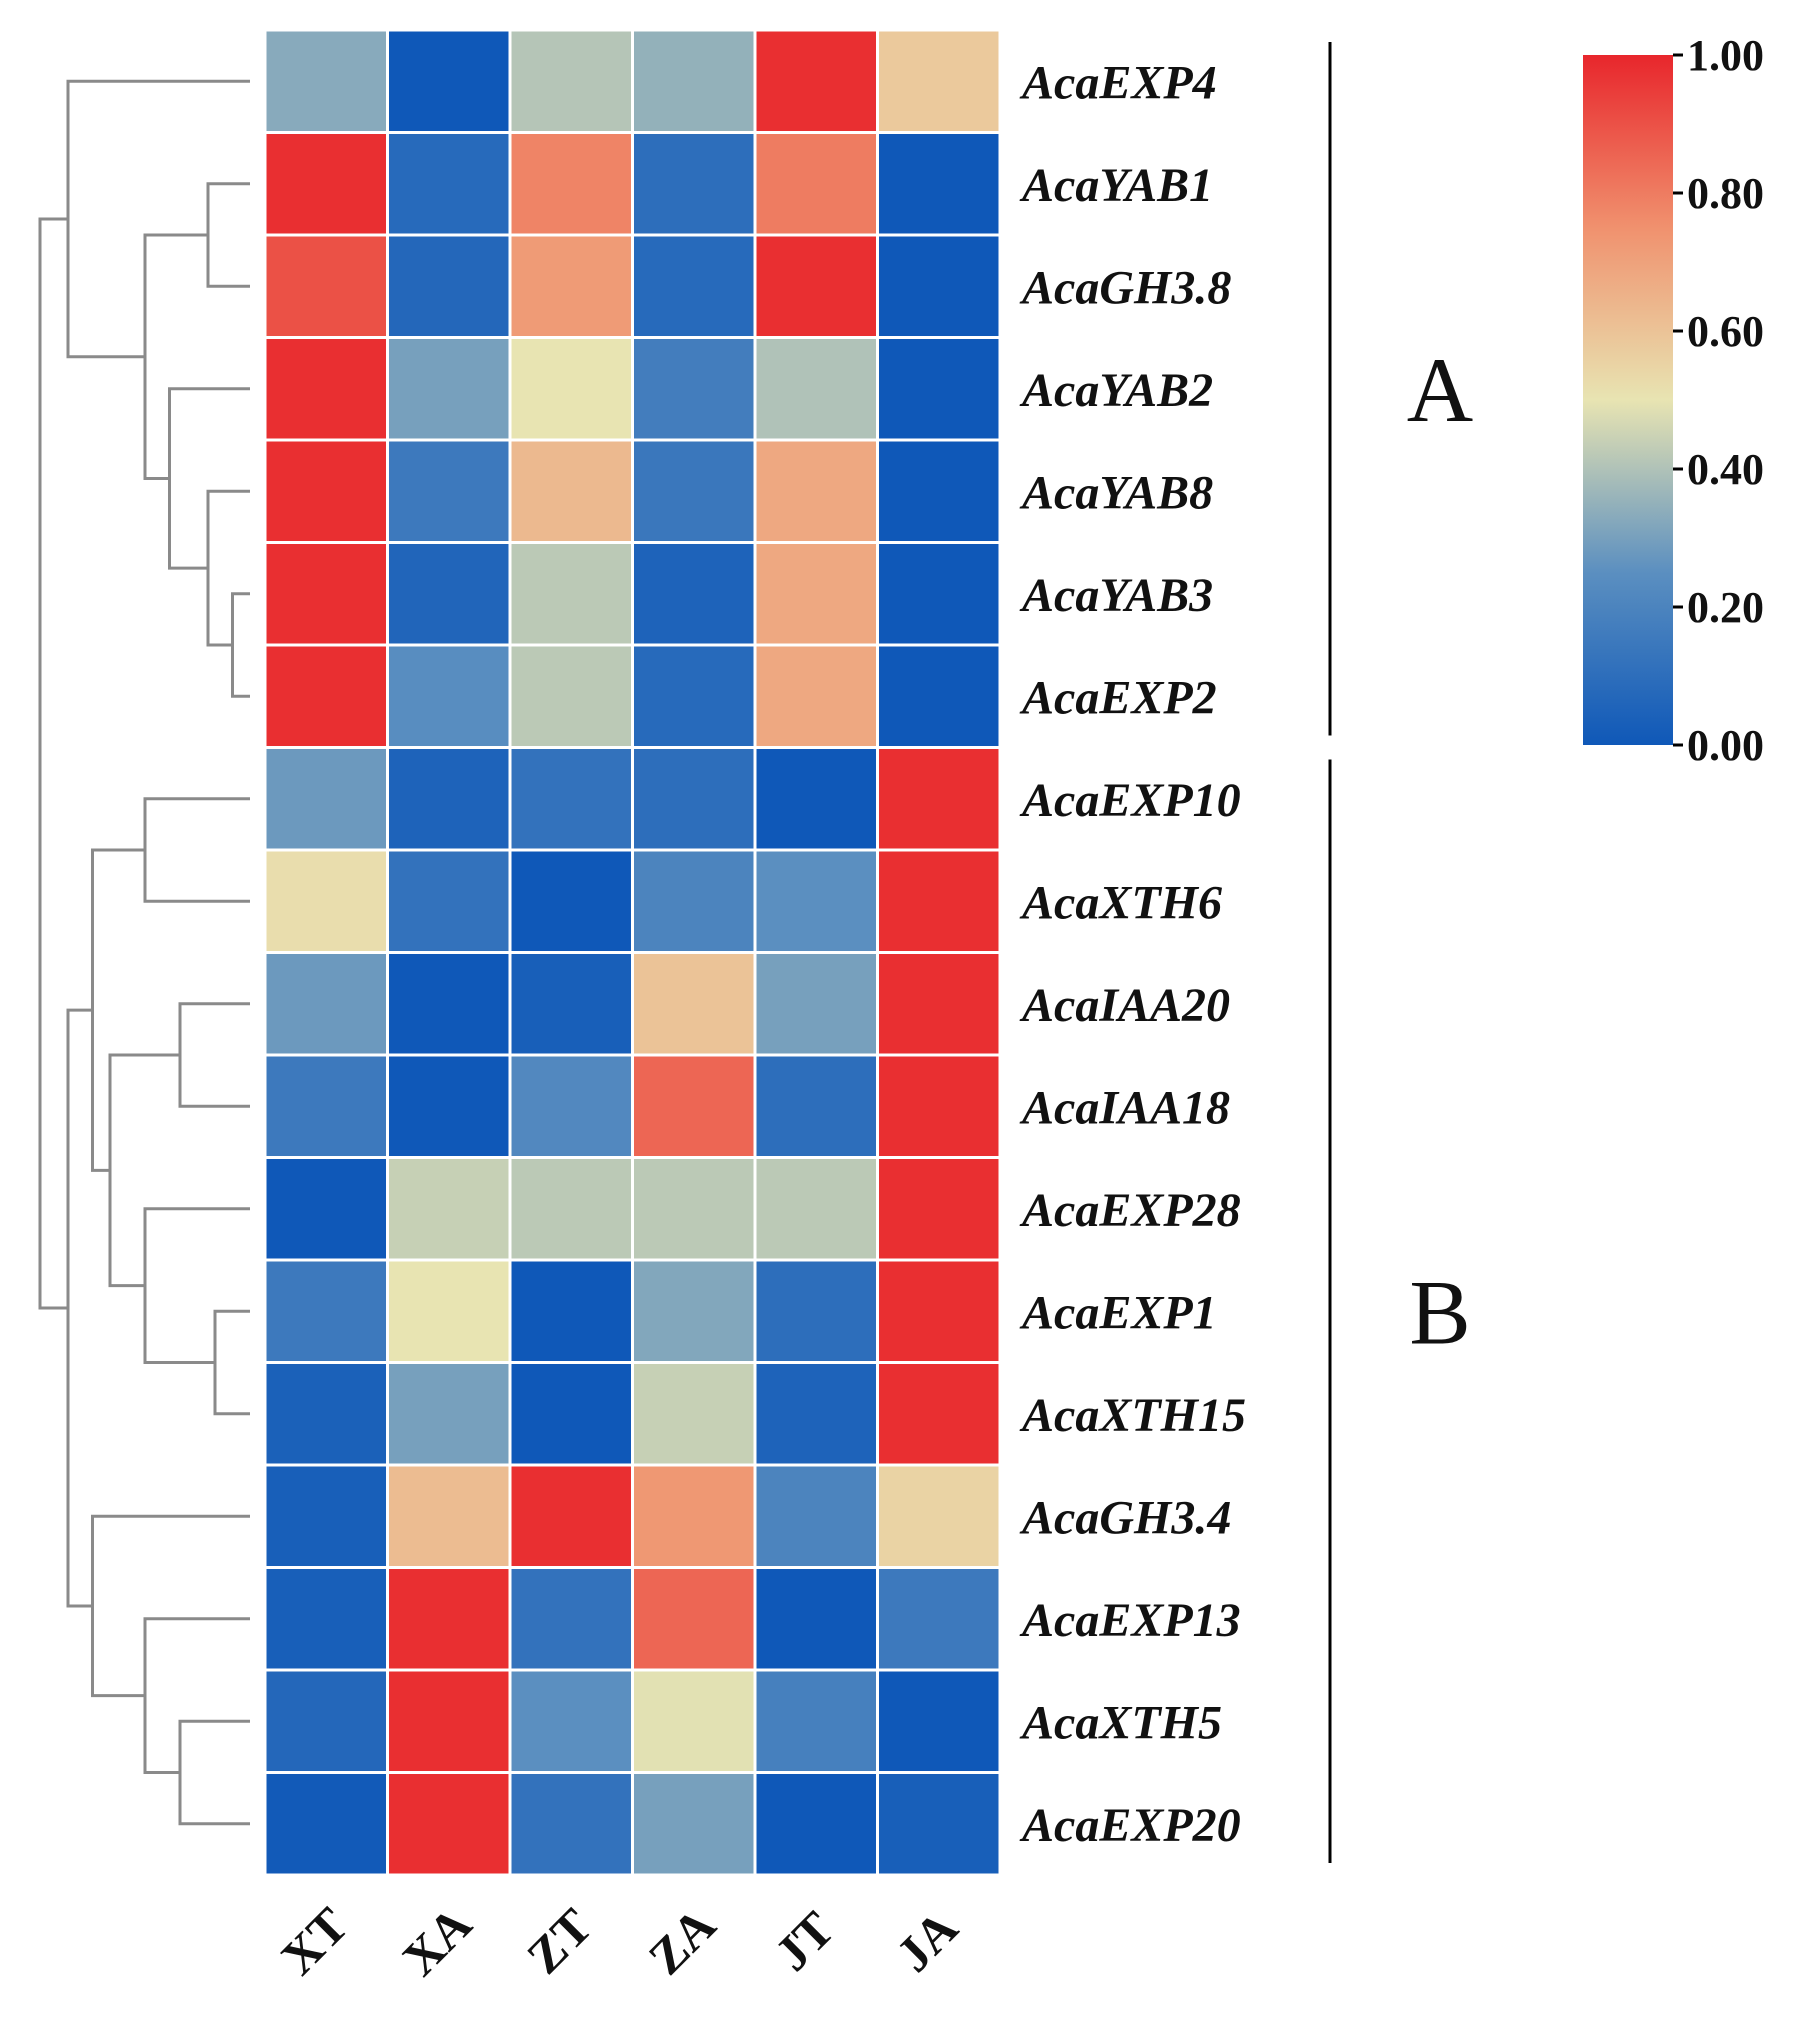 The height and width of the screenshot is (2019, 1796). Describe the element at coordinates (1130, 1210) in the screenshot. I see `gene-label: AcaEXP28` at that location.